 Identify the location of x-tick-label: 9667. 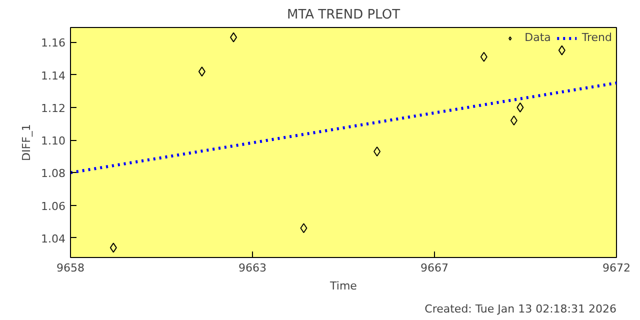
(434, 268).